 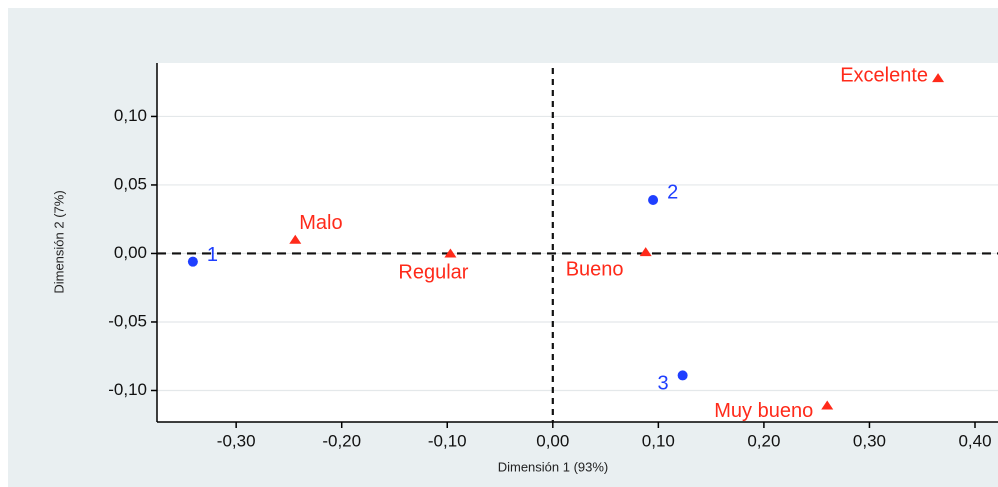 I want to click on x-tick-label: 0,00, so click(x=552, y=440).